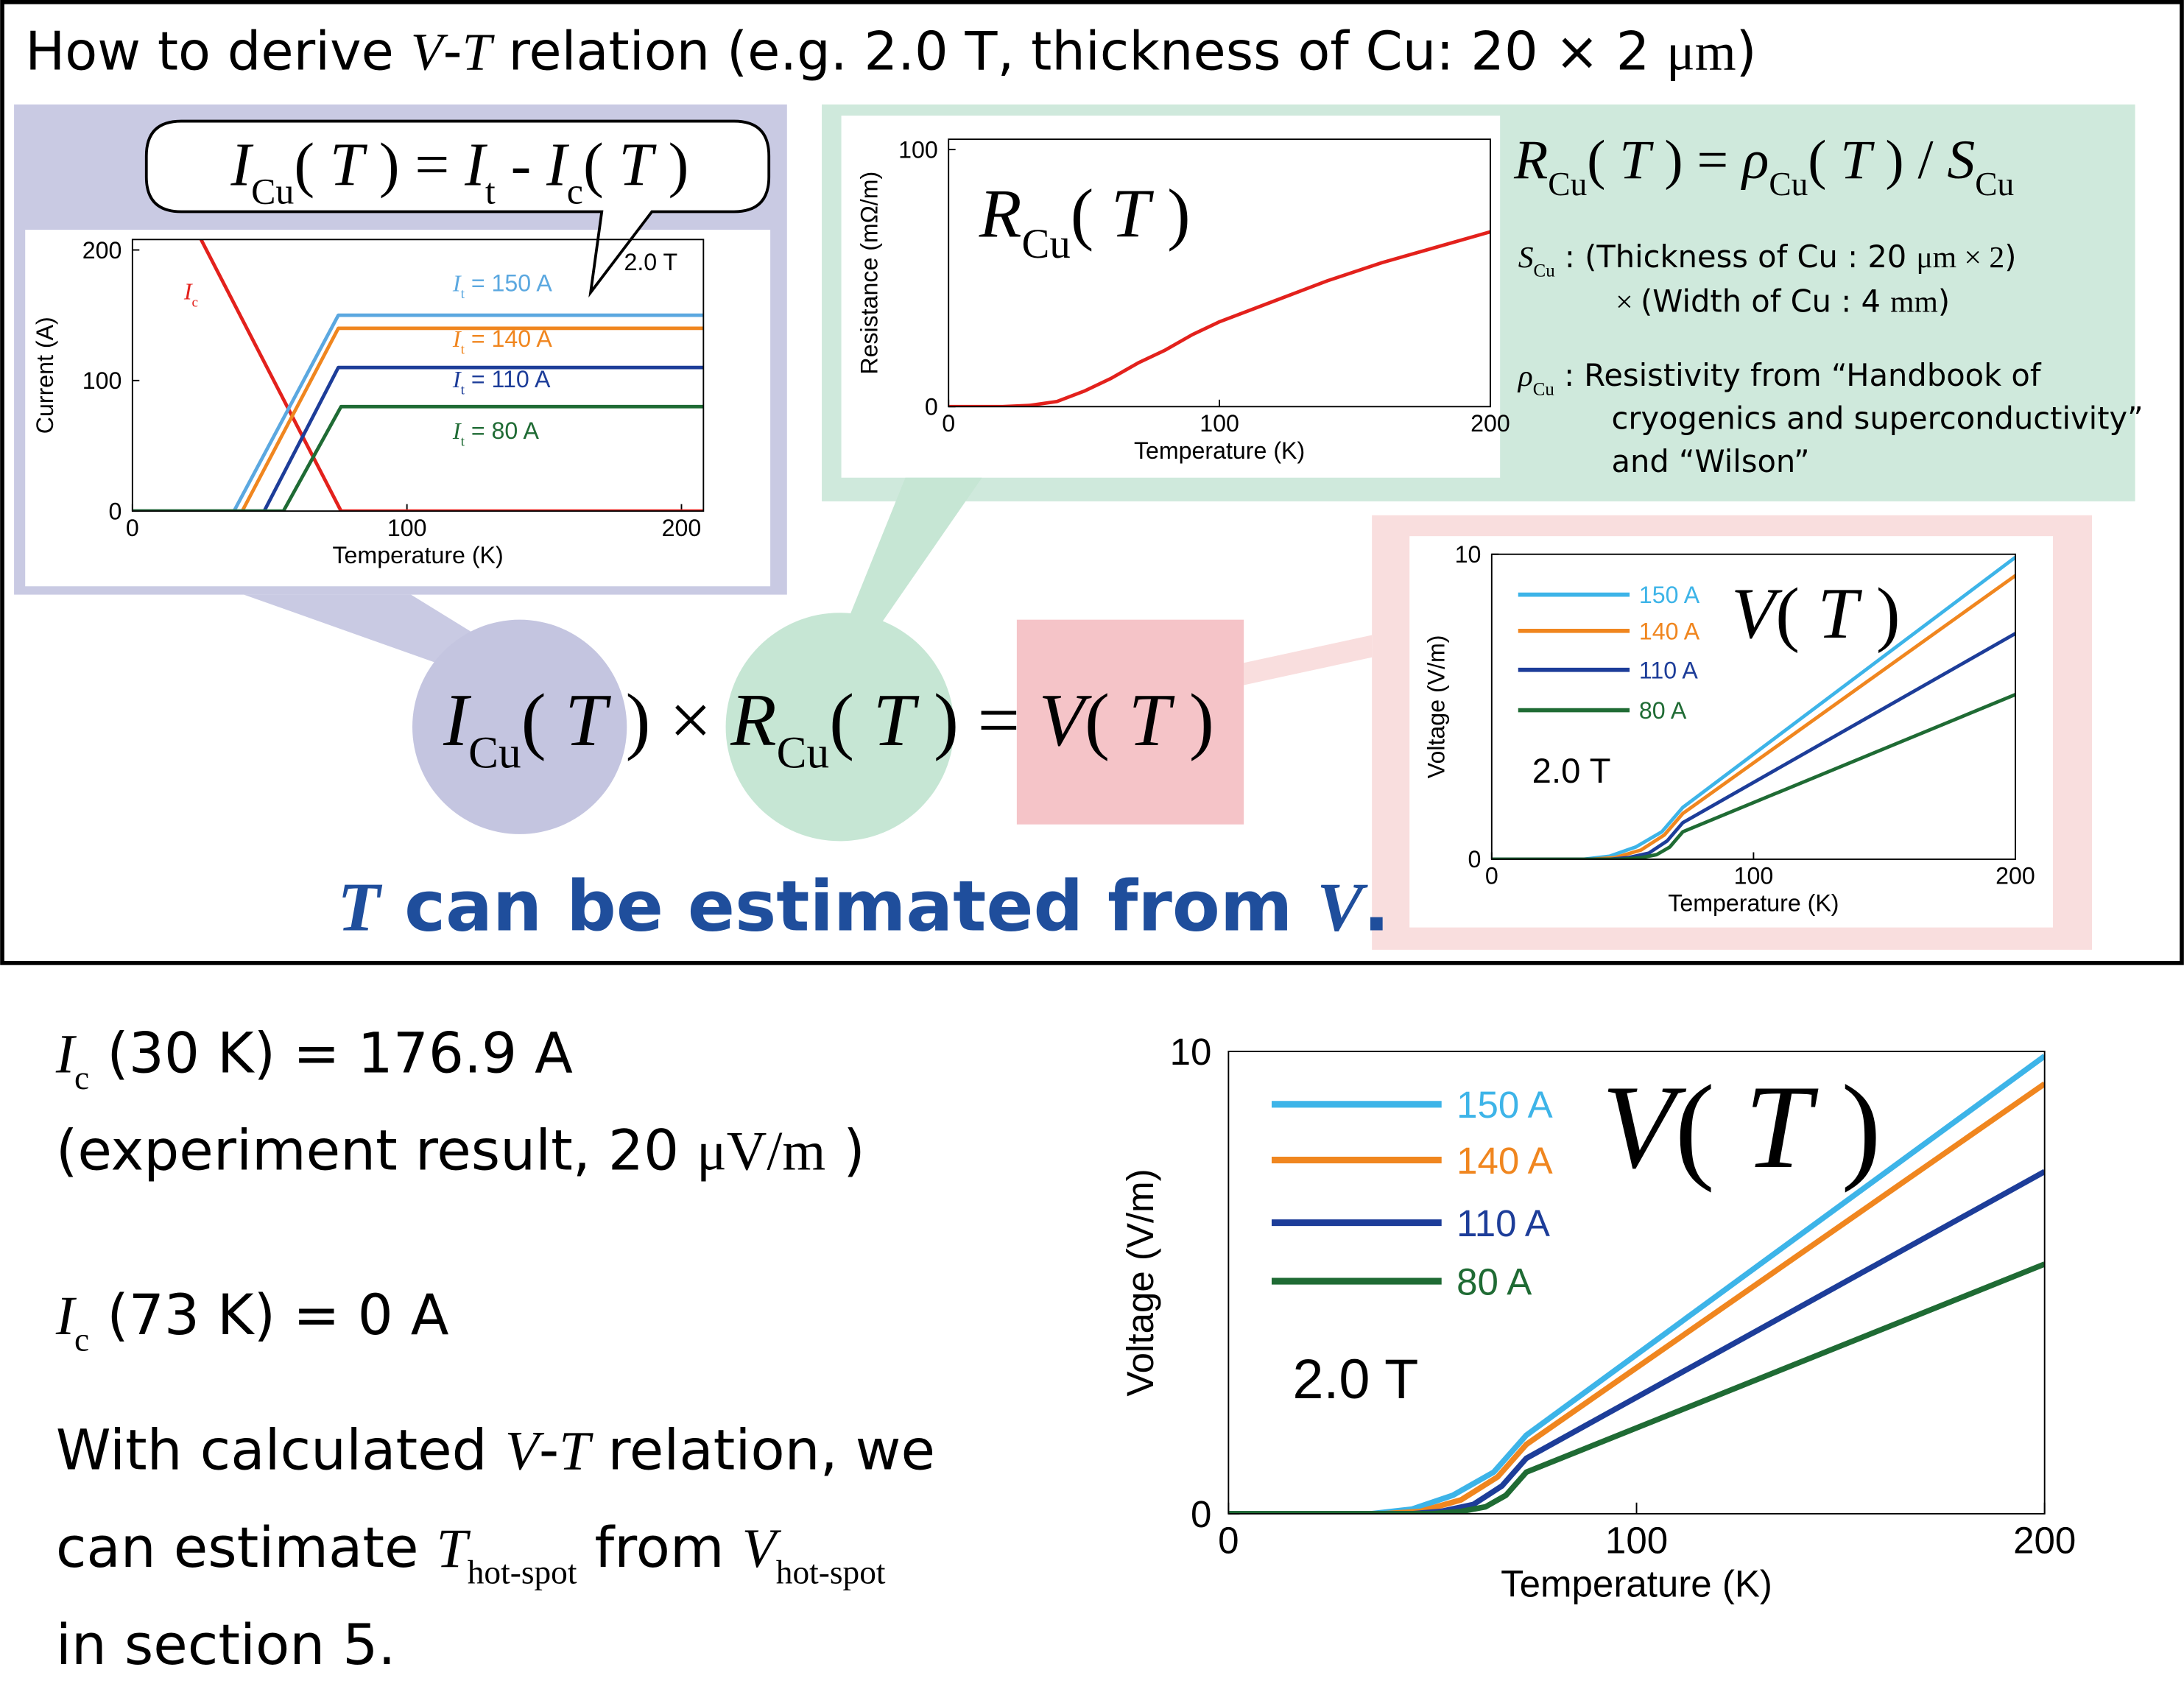  Describe the element at coordinates (762, 1449) in the screenshot. I see `text-run: relation, we` at that location.